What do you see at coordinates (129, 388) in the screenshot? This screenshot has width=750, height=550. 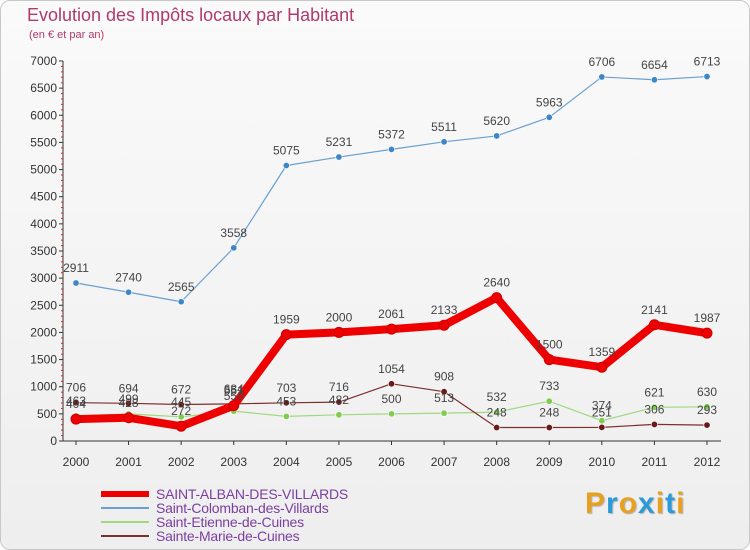 I see `data-label: 694` at bounding box center [129, 388].